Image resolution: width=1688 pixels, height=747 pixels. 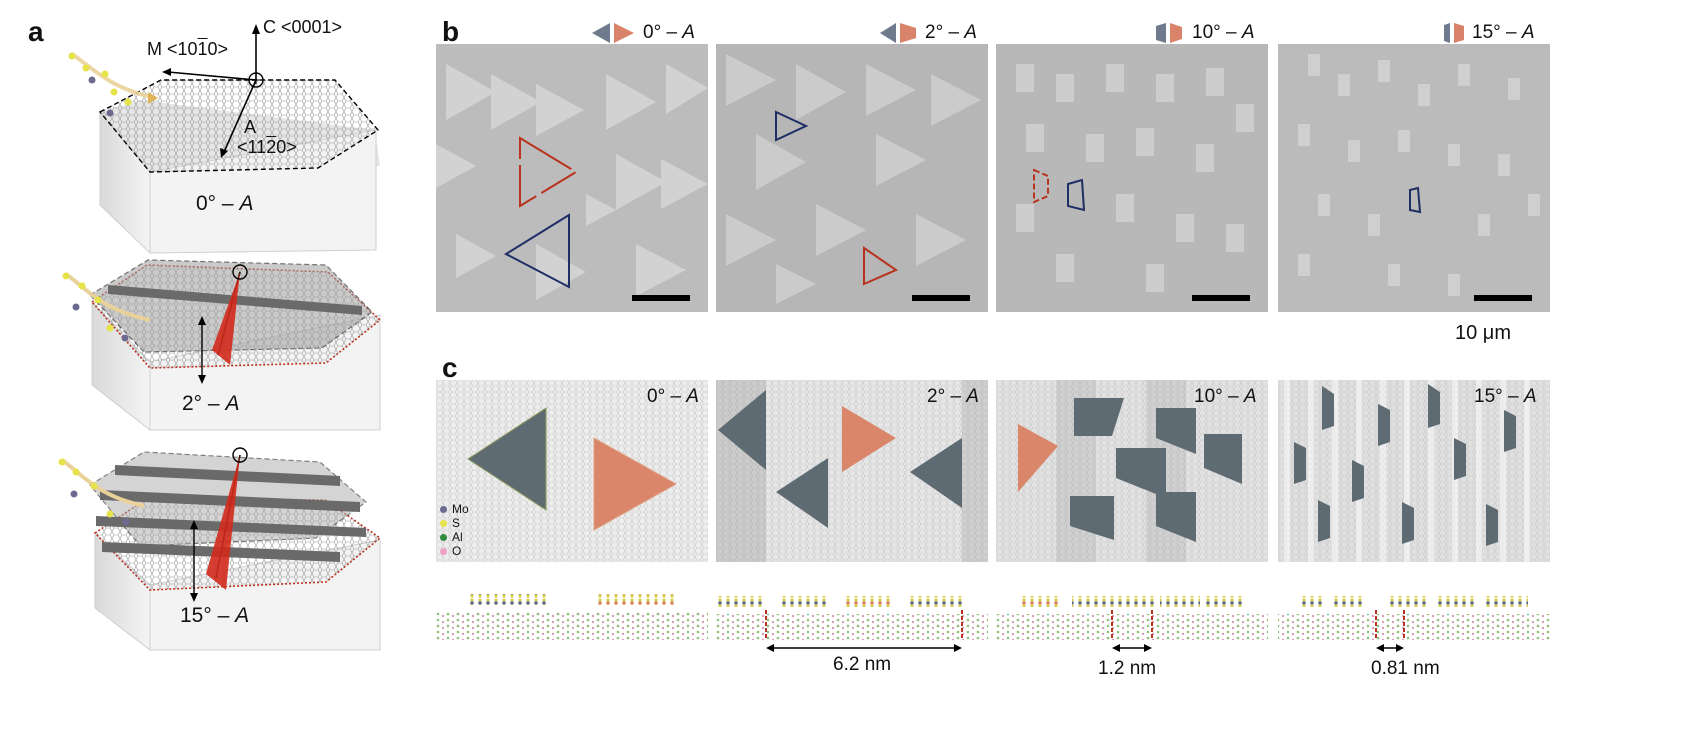 What do you see at coordinates (450, 551) in the screenshot?
I see `legend-item-o: O` at bounding box center [450, 551].